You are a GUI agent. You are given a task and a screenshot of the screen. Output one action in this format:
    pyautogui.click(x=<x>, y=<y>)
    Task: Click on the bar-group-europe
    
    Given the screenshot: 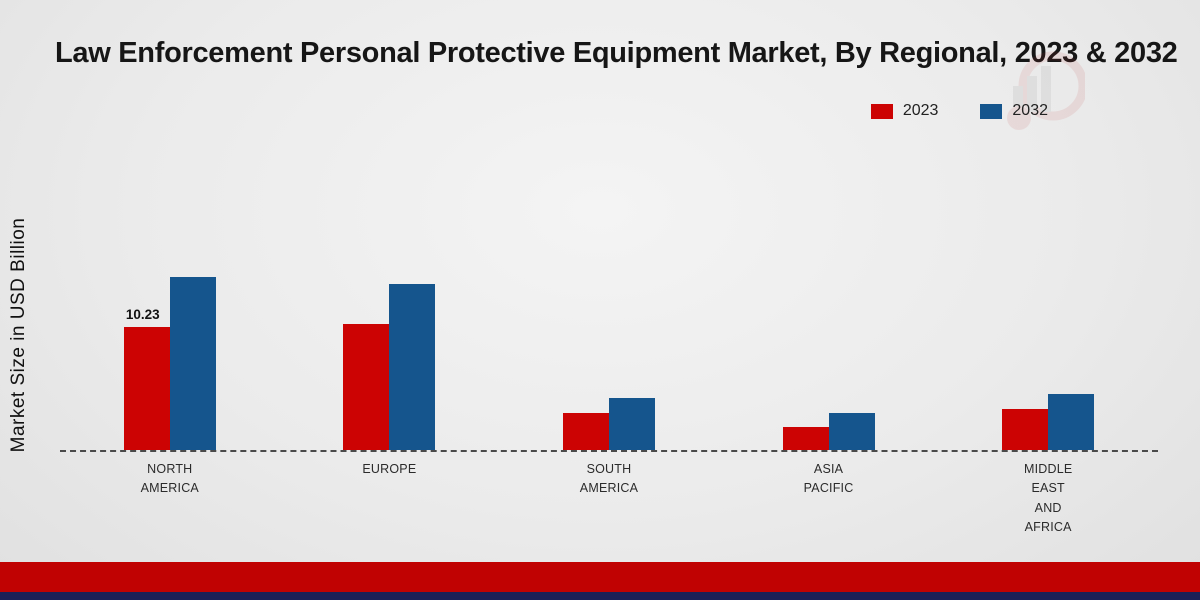 What is the action you would take?
    pyautogui.click(x=389, y=367)
    